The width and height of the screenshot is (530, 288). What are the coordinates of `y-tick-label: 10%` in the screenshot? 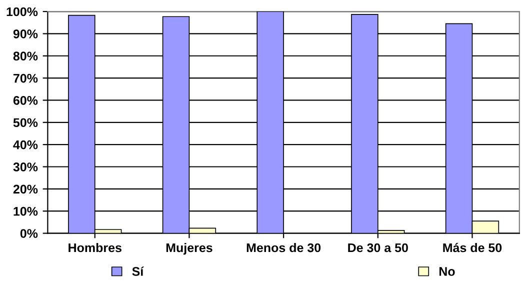 It's located at (26, 211).